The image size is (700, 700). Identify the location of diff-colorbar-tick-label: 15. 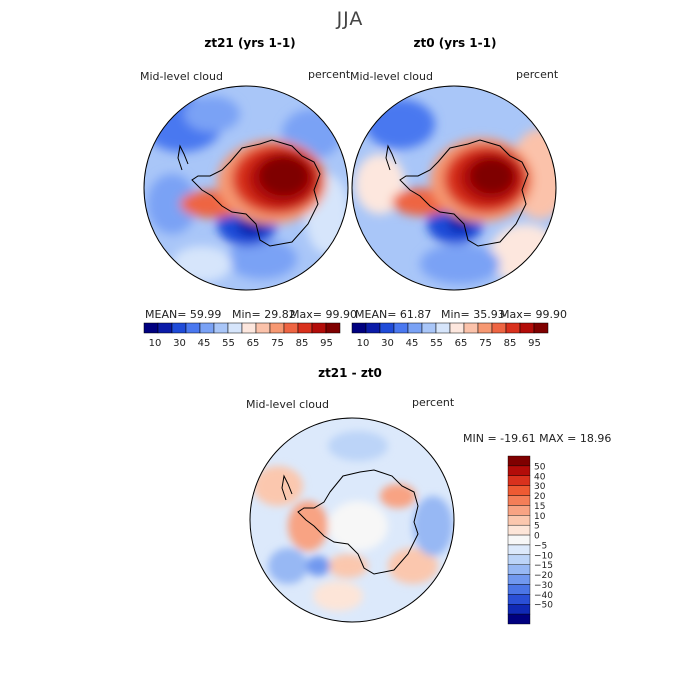
(539, 507).